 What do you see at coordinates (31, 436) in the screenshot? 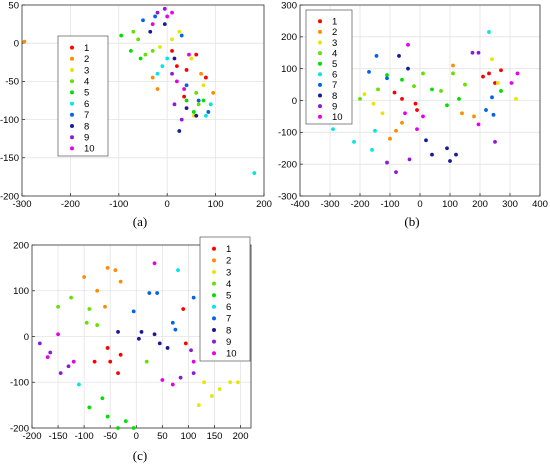
I see `x-tick-label: -200` at bounding box center [31, 436].